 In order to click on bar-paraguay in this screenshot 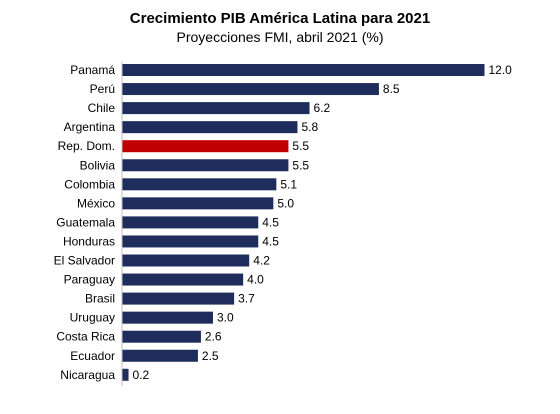, I will do `click(183, 279)`.